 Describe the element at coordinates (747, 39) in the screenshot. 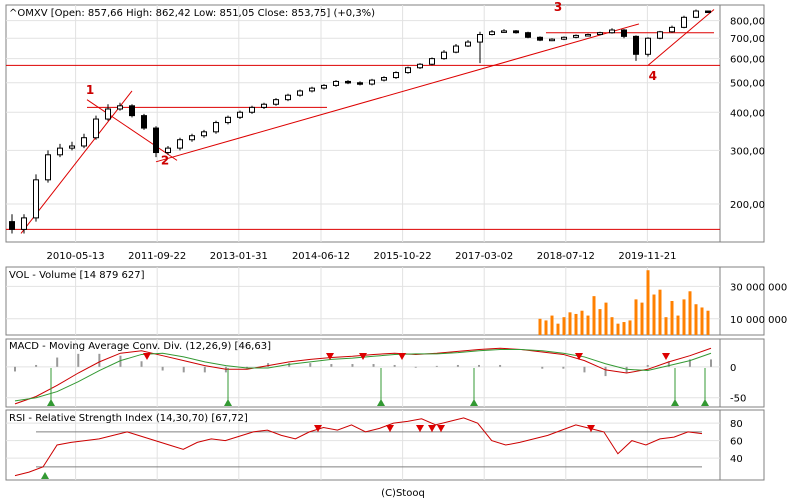

I see `price-y-tick-5: 700,00` at that location.